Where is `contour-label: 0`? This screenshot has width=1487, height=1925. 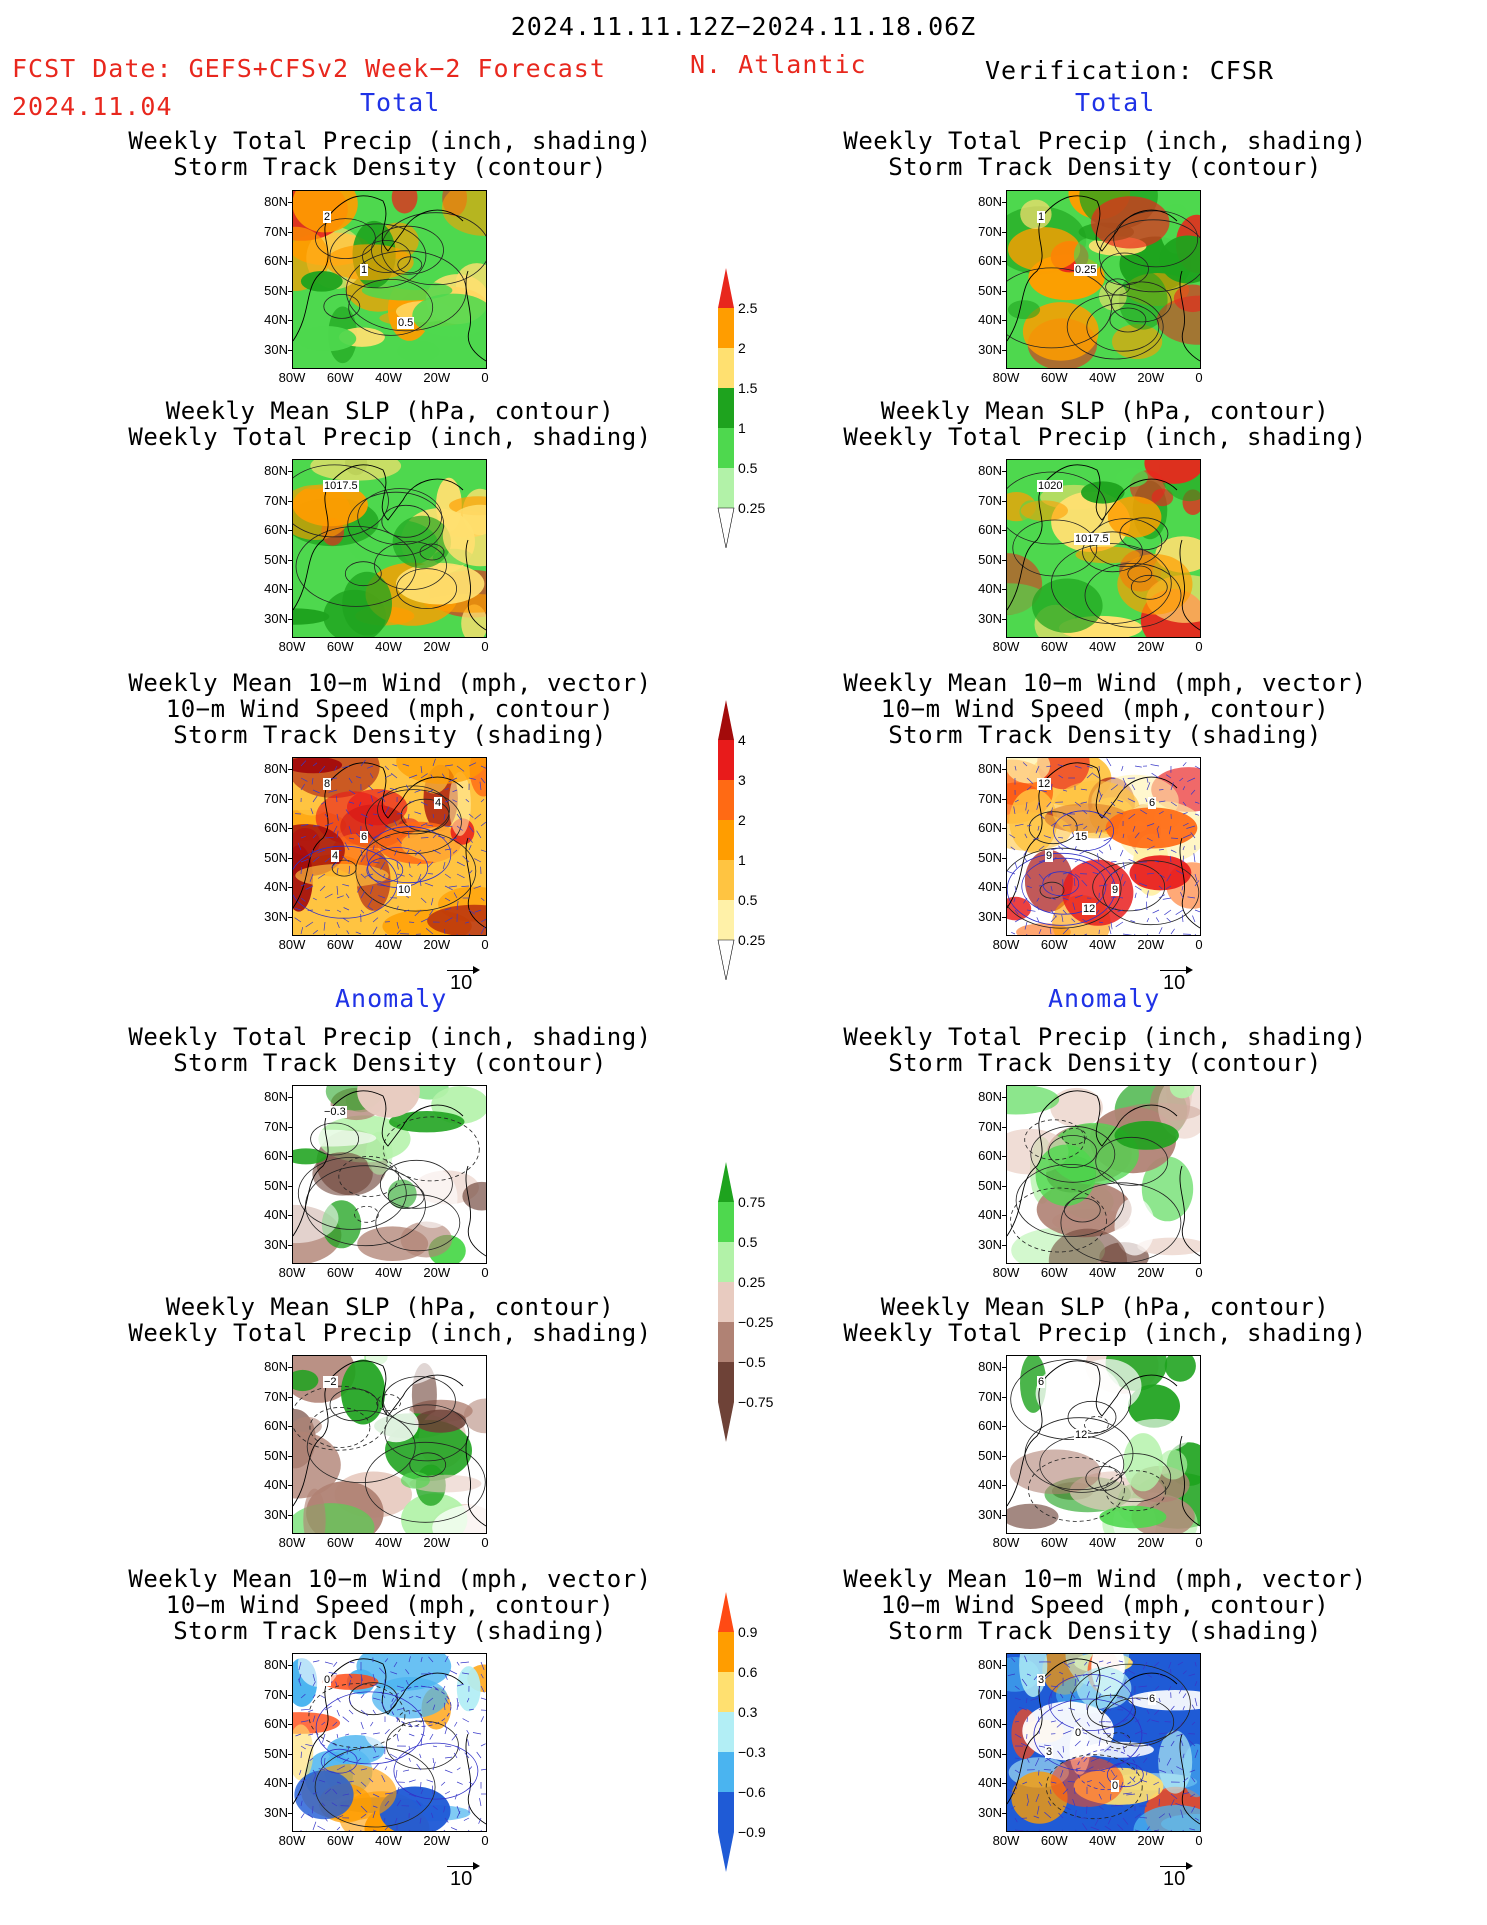 contour-label: 0 is located at coordinates (1115, 1786).